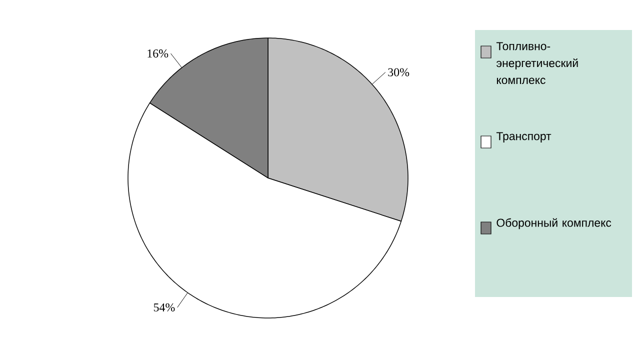 The height and width of the screenshot is (342, 641). Describe the element at coordinates (554, 224) in the screenshot. I see `legend-label: Оборонный комплекс` at that location.